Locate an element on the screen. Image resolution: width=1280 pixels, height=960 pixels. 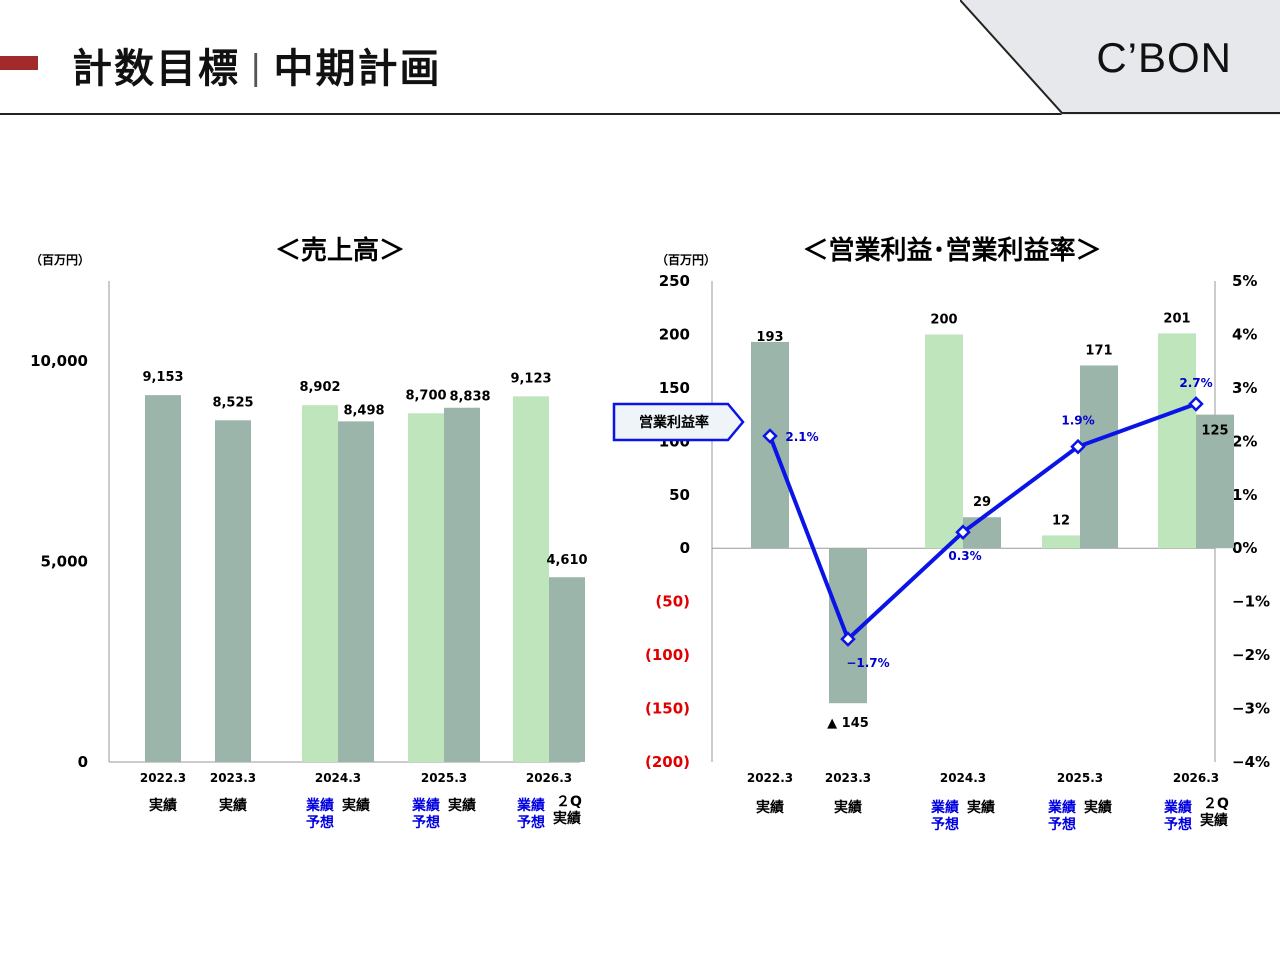
y2-tick-label: −4% is located at coordinates (1251, 762).